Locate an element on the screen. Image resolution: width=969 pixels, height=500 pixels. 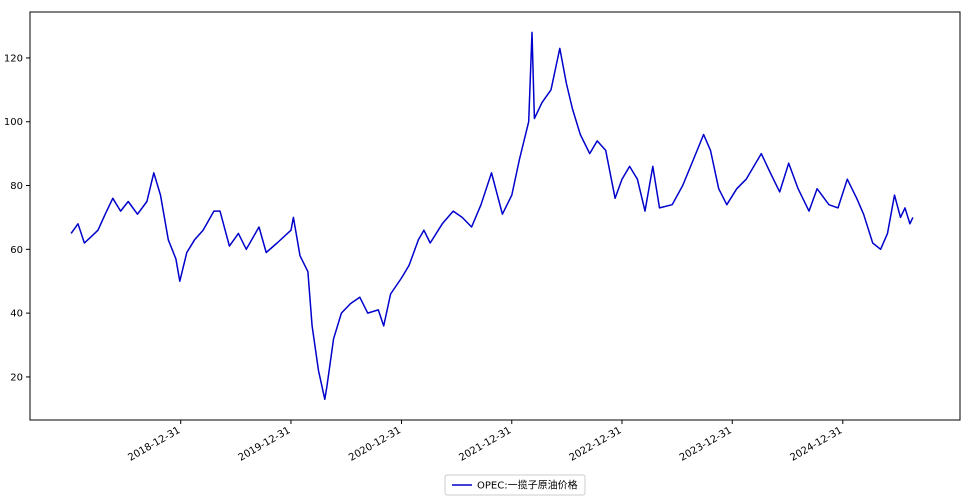
x-tick-label: 2021-12-31 is located at coordinates (485, 444).